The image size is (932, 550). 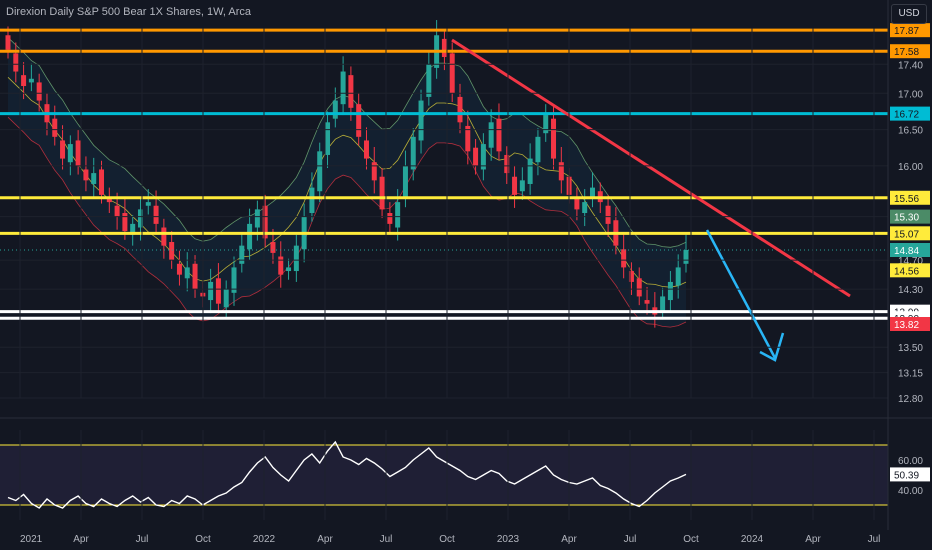 I want to click on x-tick-label: 2023, so click(x=508, y=539).